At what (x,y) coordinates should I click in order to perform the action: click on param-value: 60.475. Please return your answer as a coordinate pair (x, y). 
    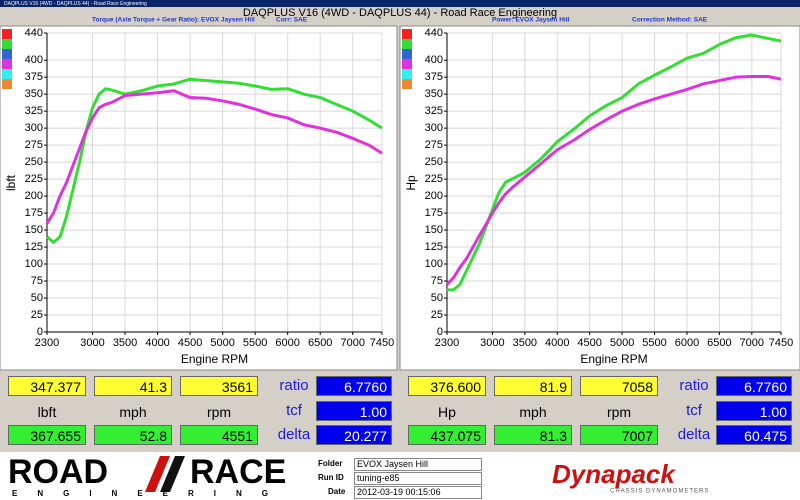
    Looking at the image, I should click on (754, 435).